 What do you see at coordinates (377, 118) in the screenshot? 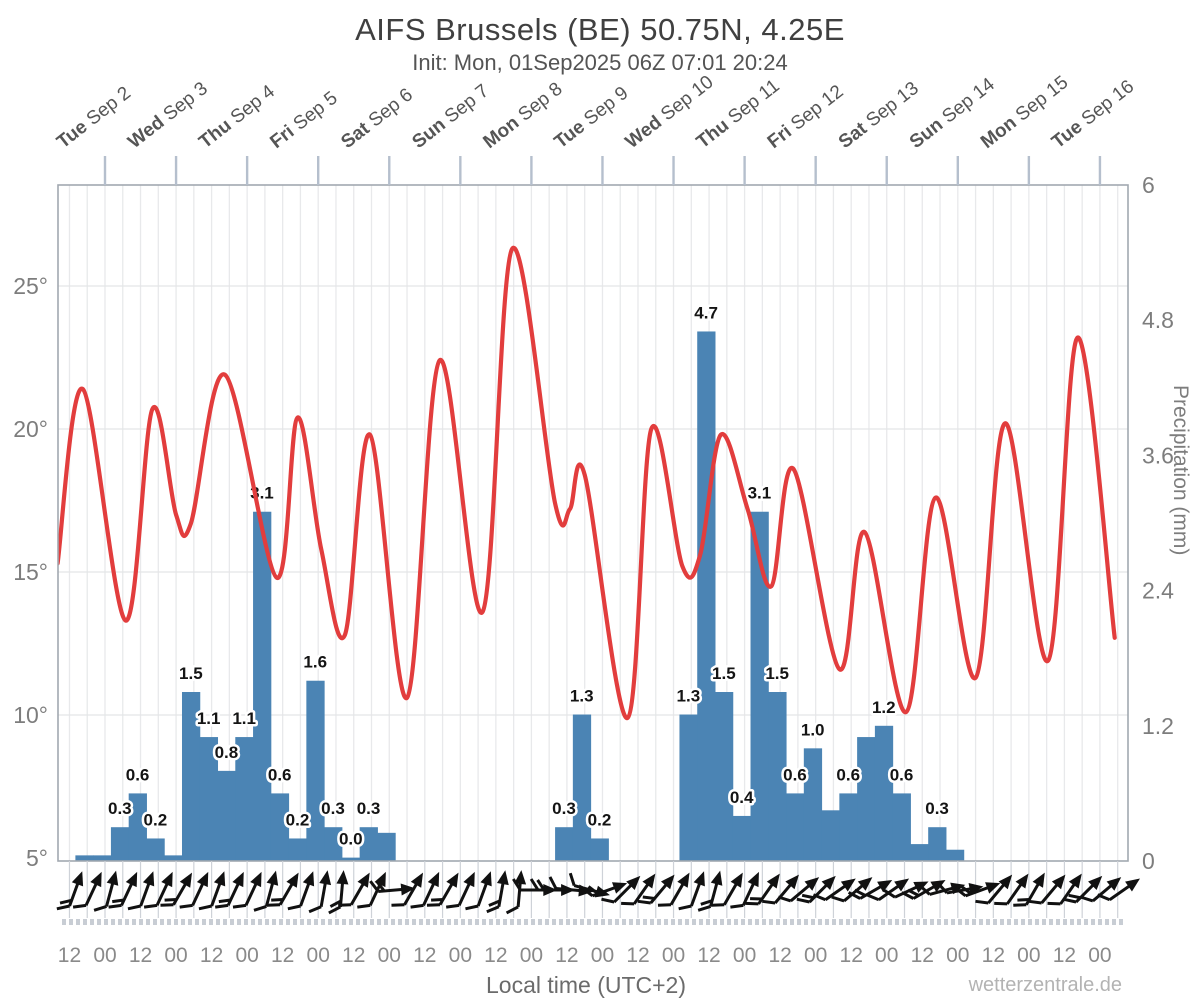
I see `day-label: Sat Sep 6` at bounding box center [377, 118].